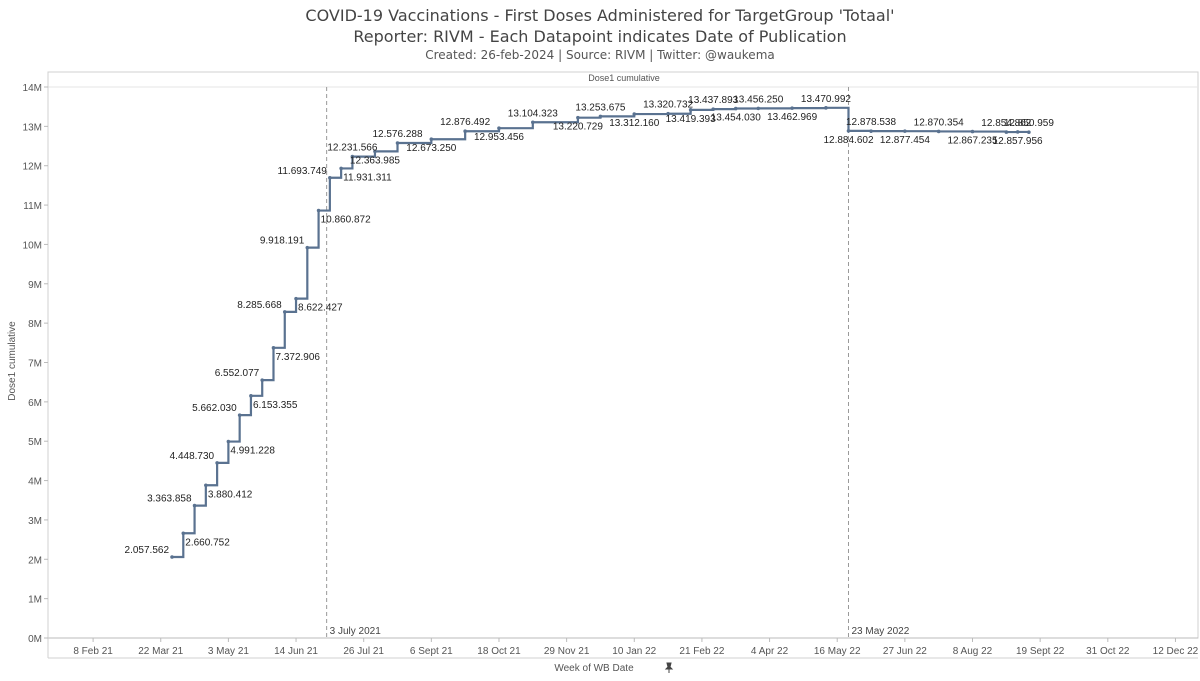 The width and height of the screenshot is (1200, 681). What do you see at coordinates (35, 324) in the screenshot?
I see `y-tick-label: 8M` at bounding box center [35, 324].